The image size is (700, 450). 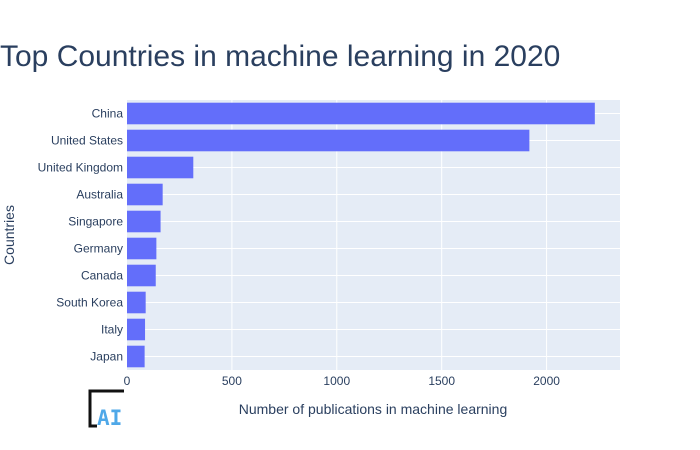 What do you see at coordinates (142, 248) in the screenshot?
I see `bar-germany` at bounding box center [142, 248].